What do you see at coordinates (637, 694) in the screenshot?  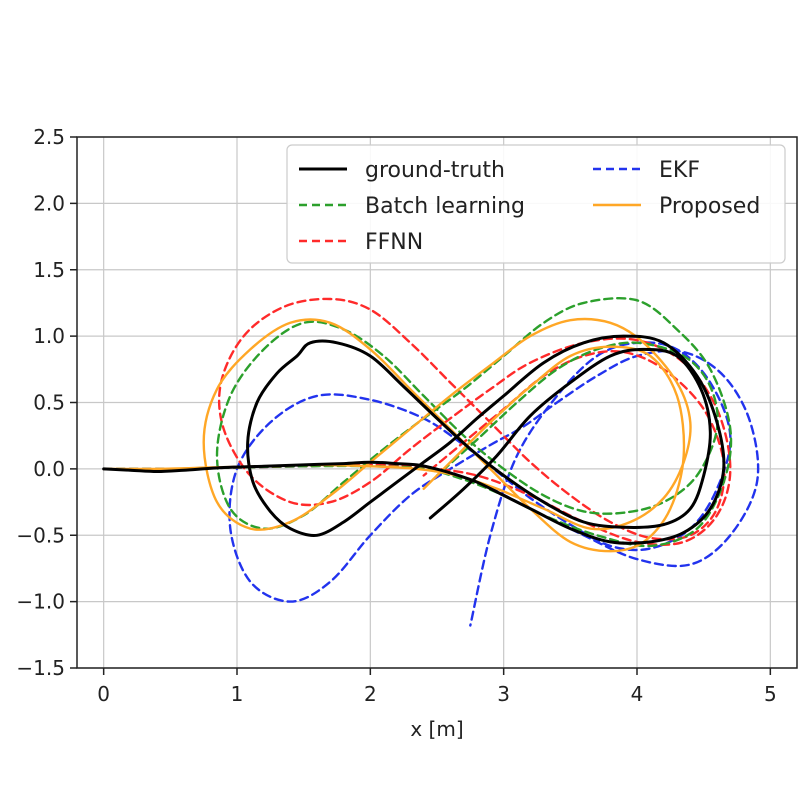 I see `x-tick-label: 4` at bounding box center [637, 694].